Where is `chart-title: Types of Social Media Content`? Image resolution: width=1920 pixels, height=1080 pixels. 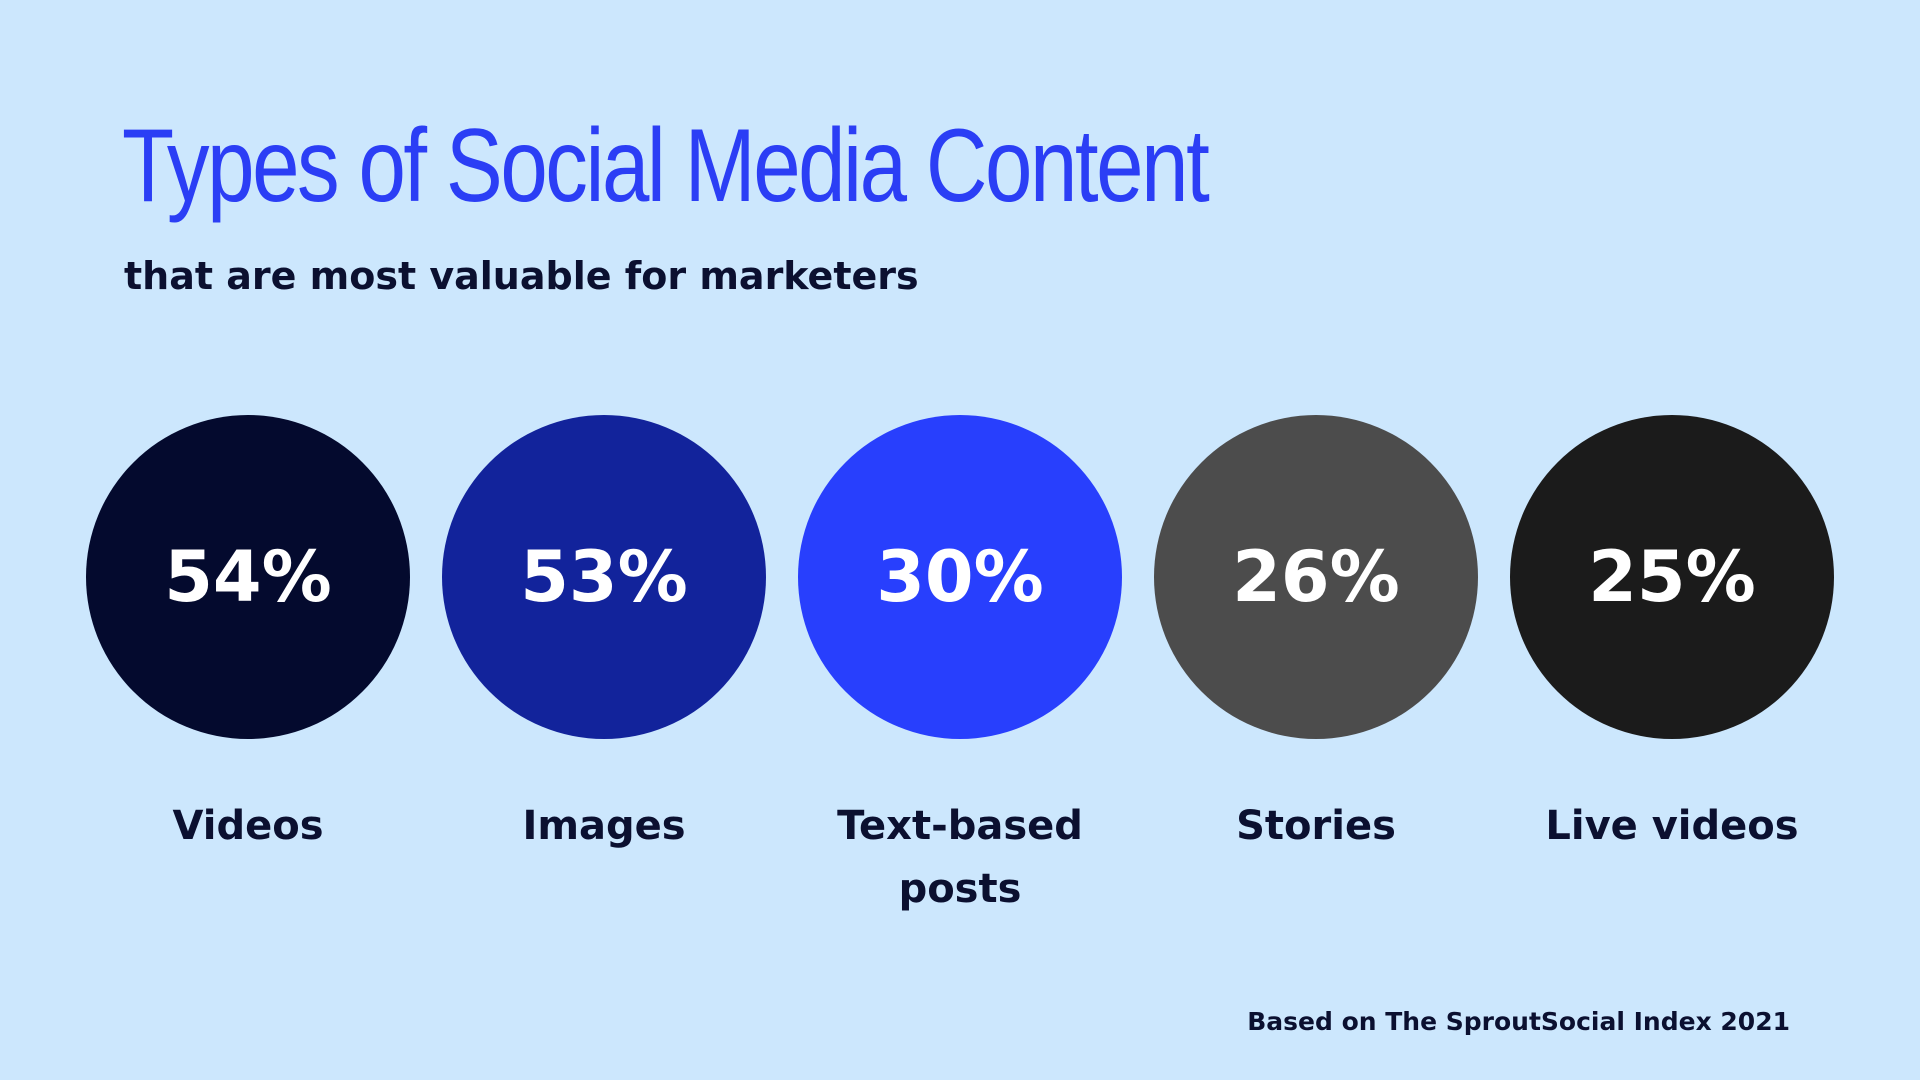
chart-title: Types of Social Media Content is located at coordinates (666, 166).